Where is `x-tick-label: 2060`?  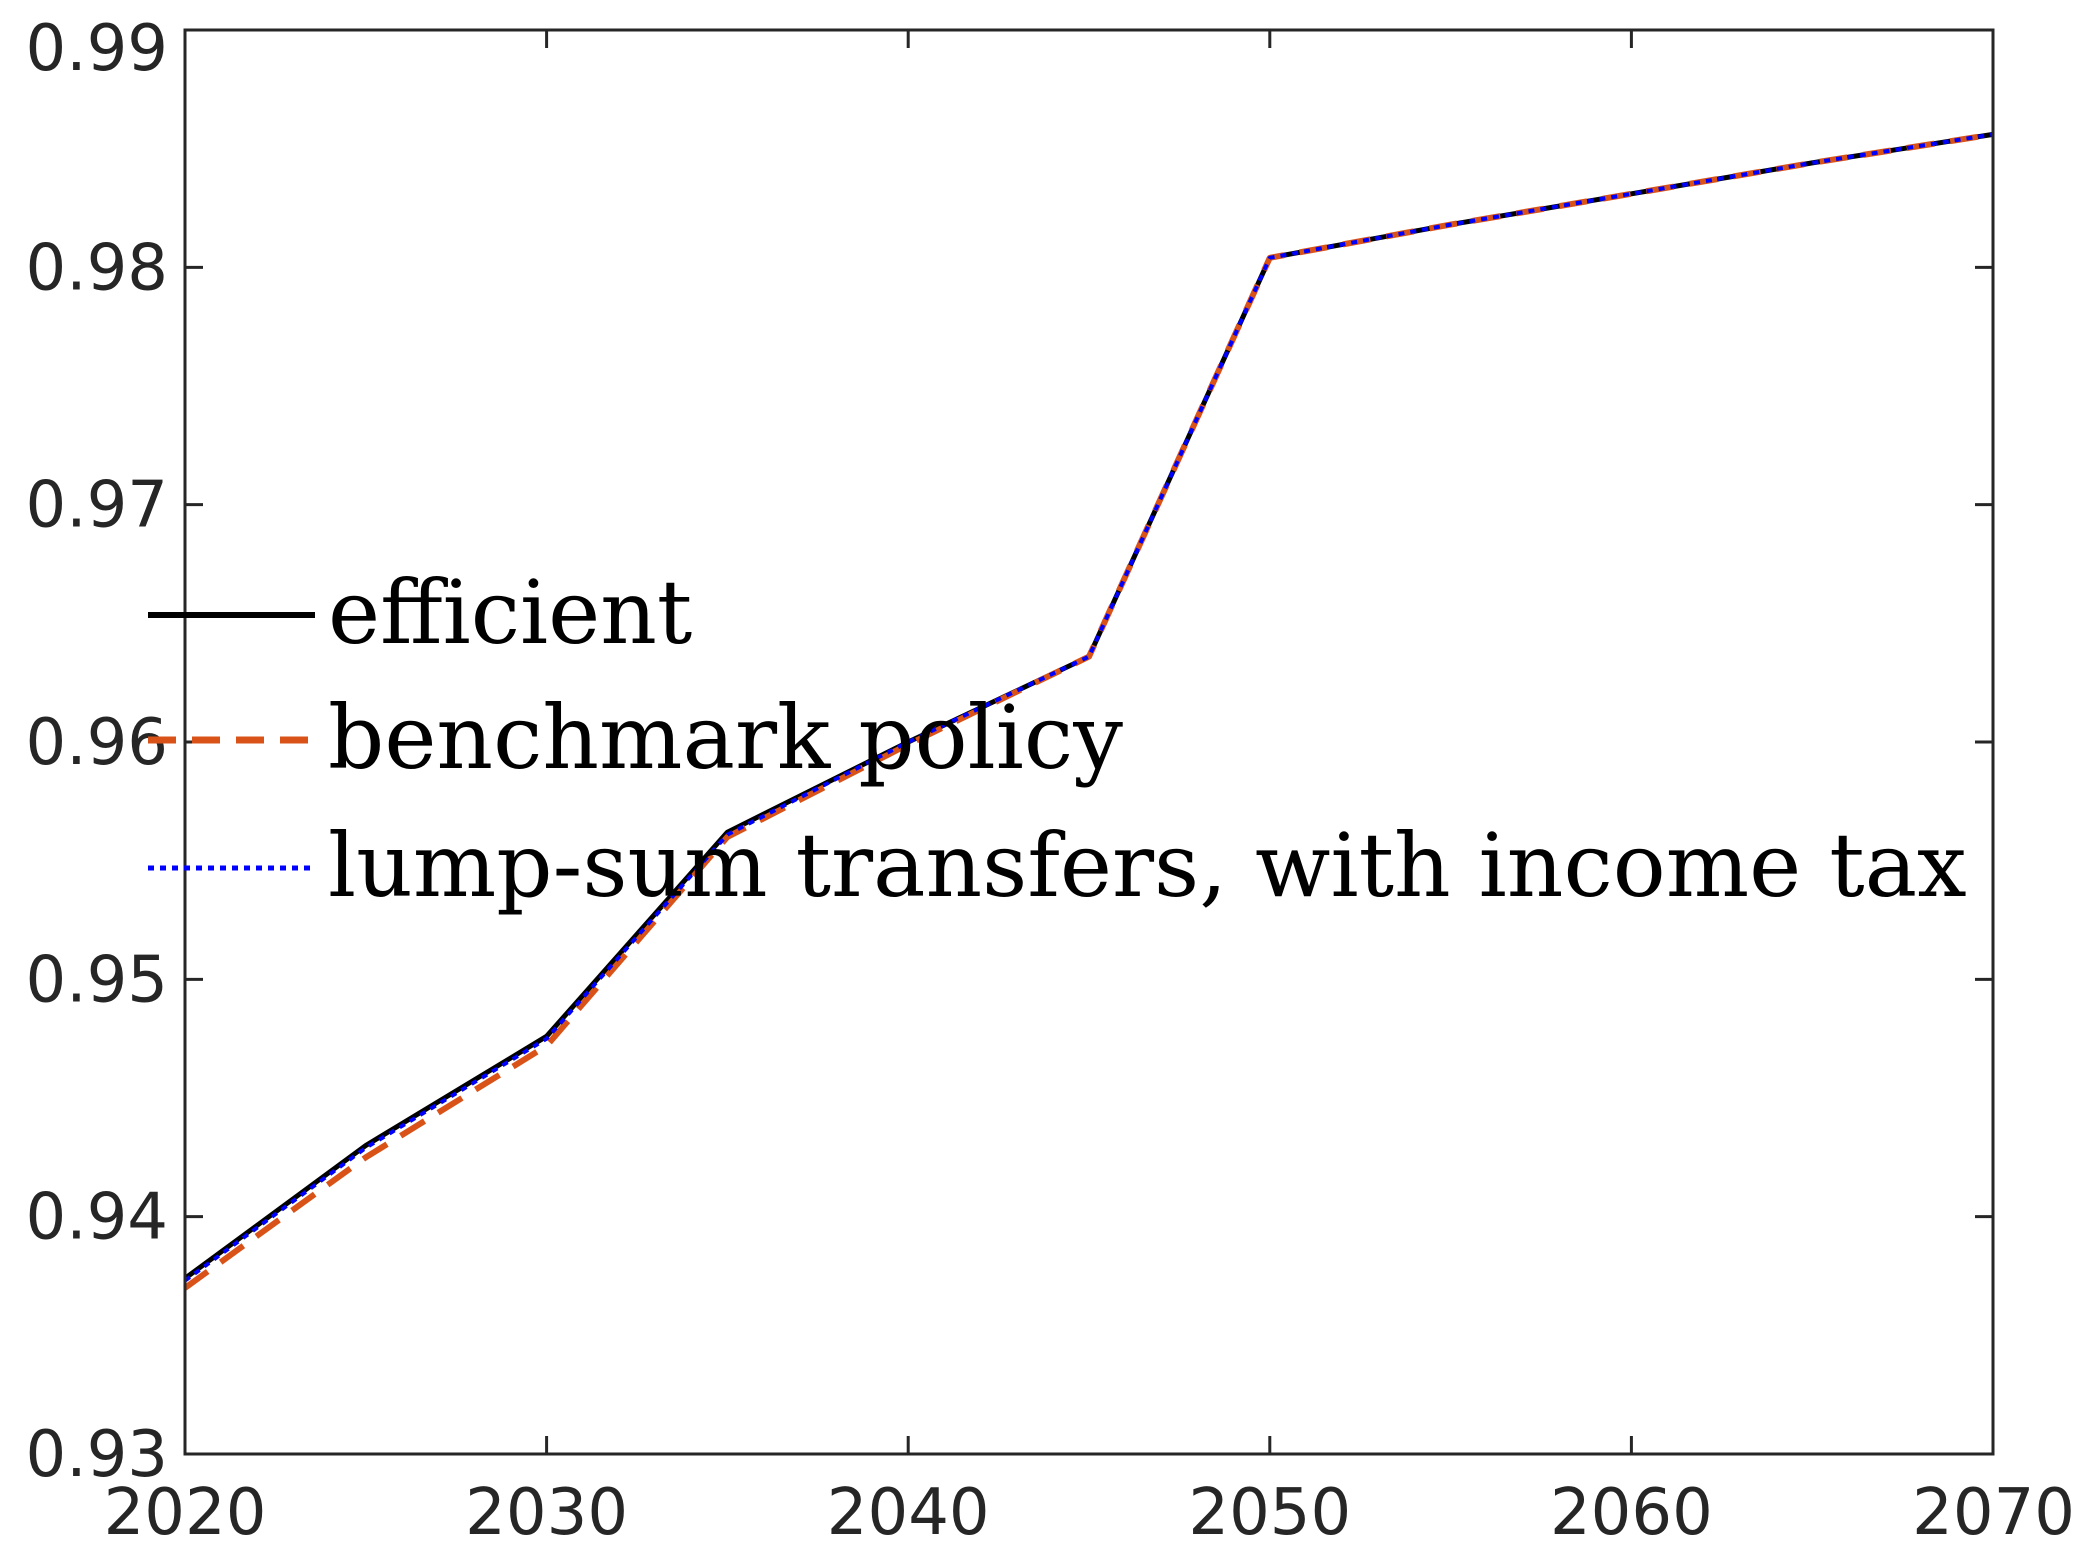
x-tick-label: 2060 is located at coordinates (1631, 1513).